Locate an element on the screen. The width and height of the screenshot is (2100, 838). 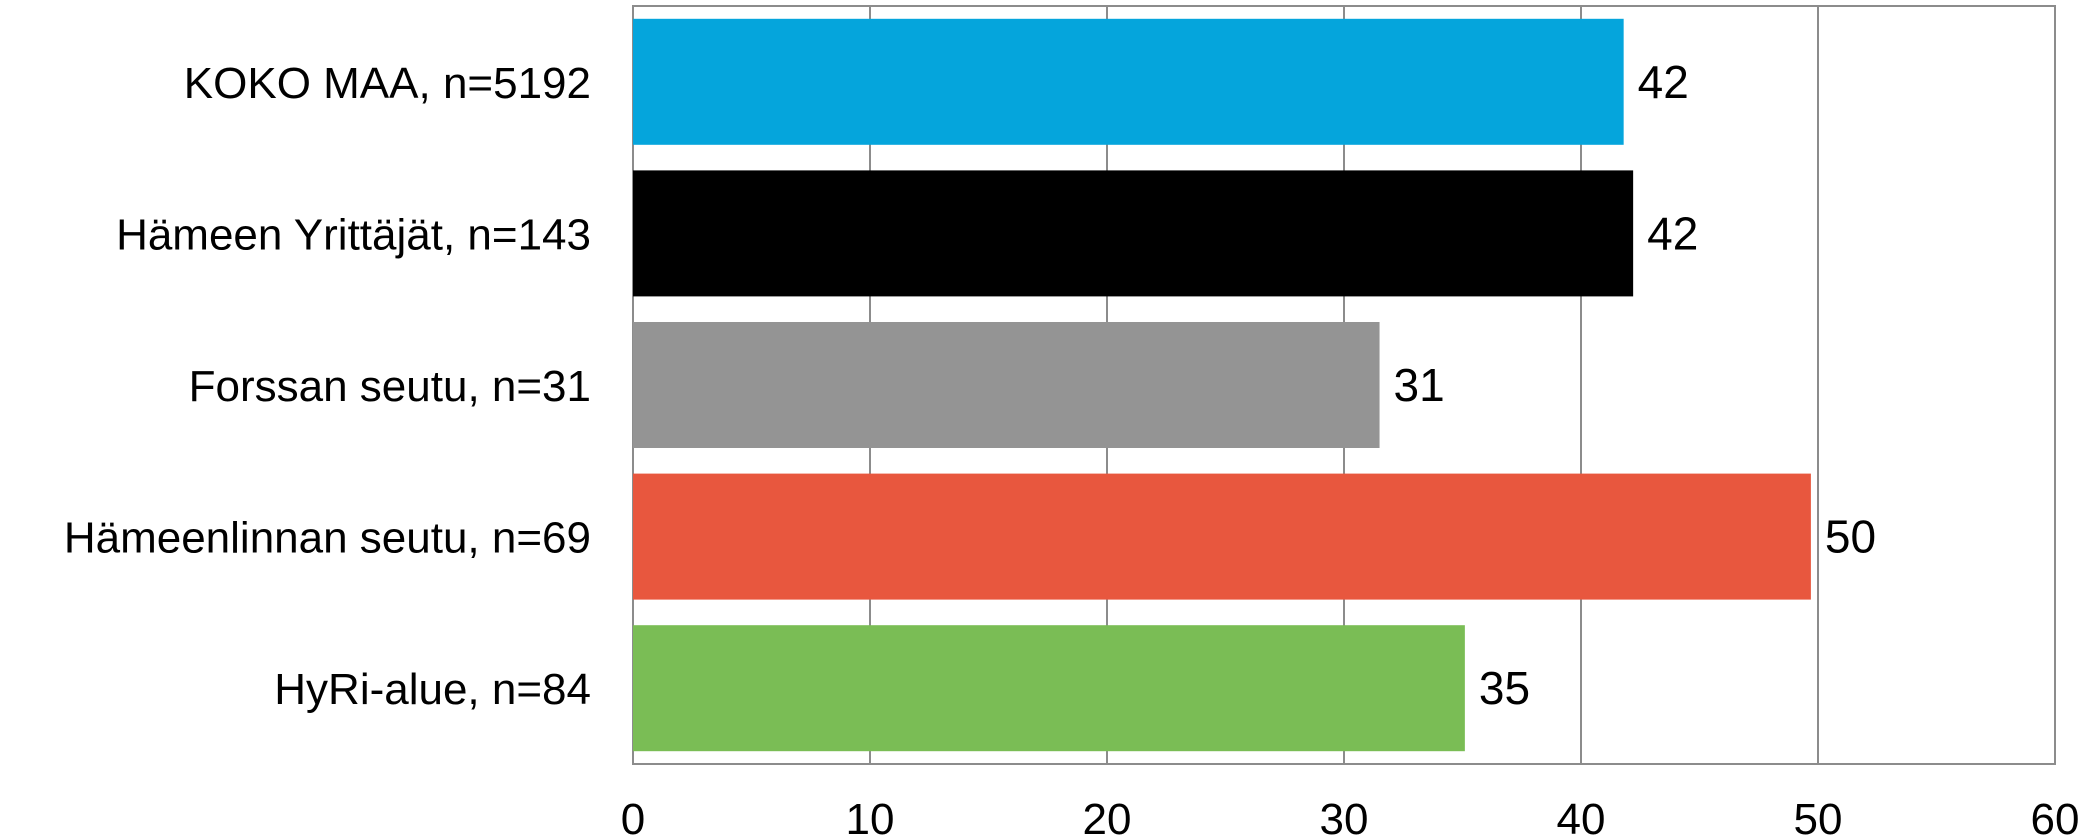
x-tick-label-60: 60 is located at coordinates (2055, 816).